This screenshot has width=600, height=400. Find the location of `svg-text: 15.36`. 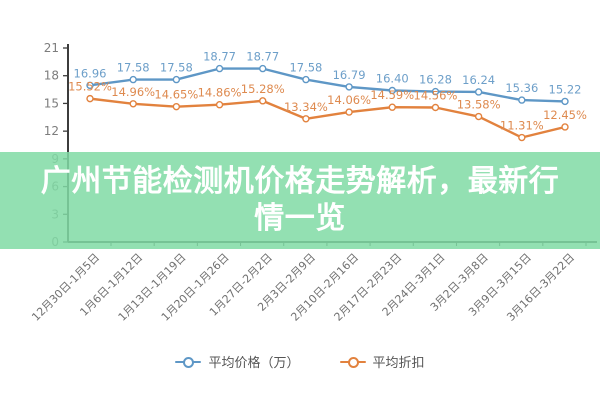

svg-text: 15.36 is located at coordinates (521, 88).